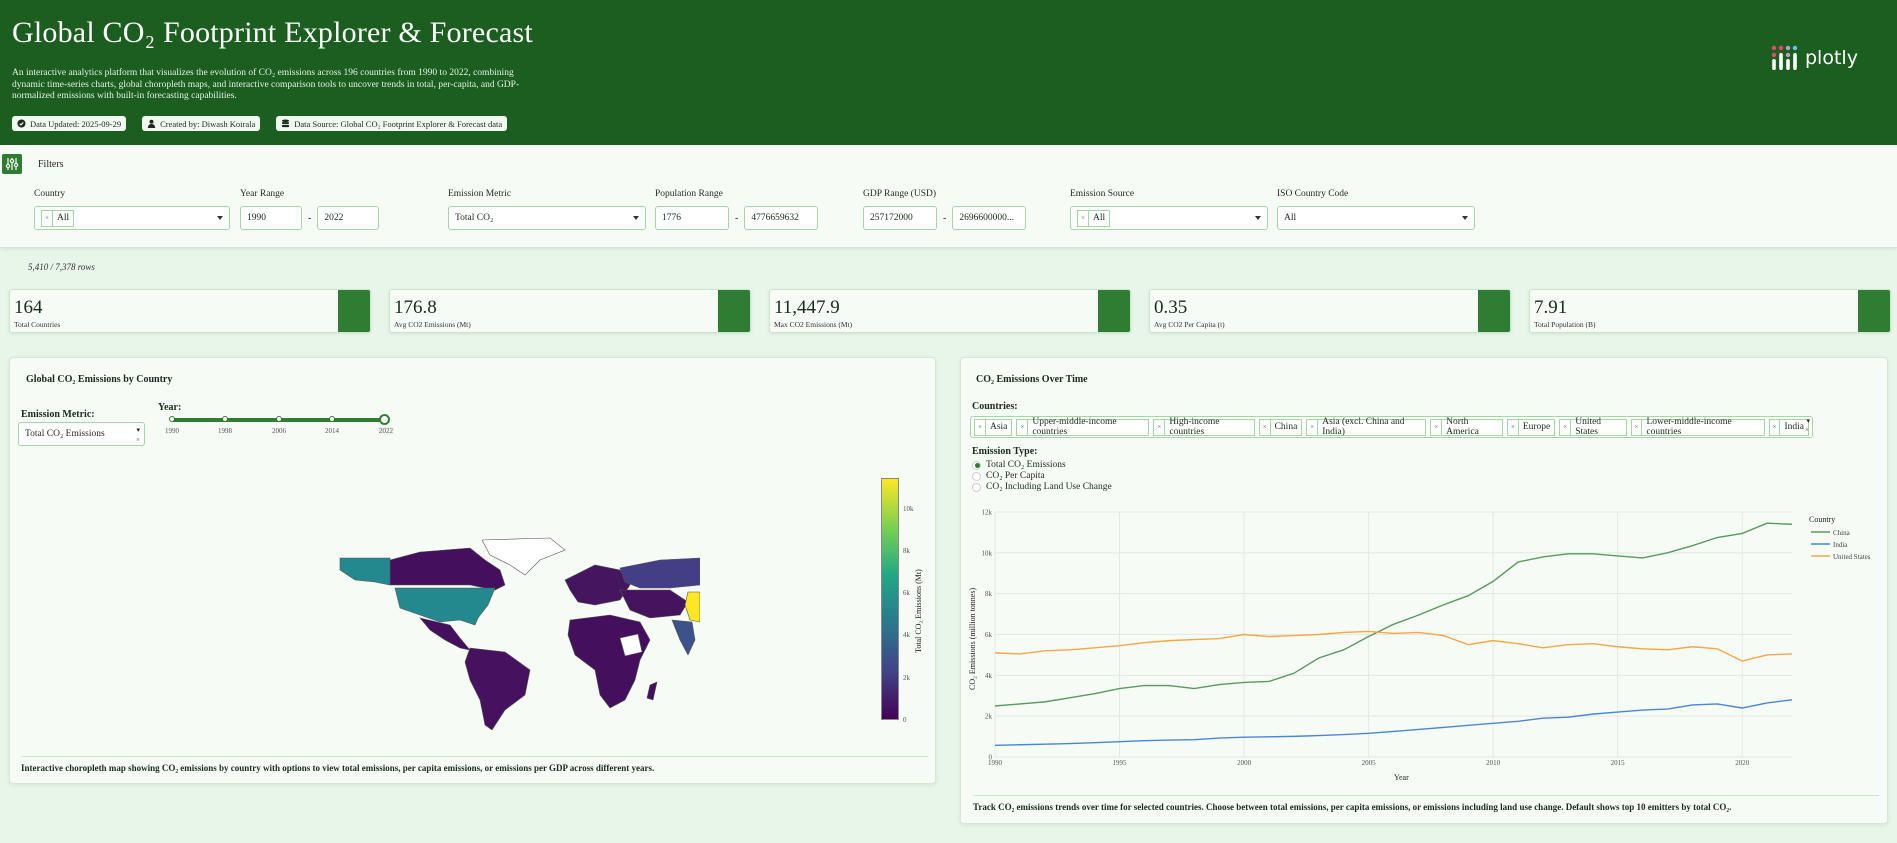  I want to click on population-min-input: 1776, so click(692, 218).